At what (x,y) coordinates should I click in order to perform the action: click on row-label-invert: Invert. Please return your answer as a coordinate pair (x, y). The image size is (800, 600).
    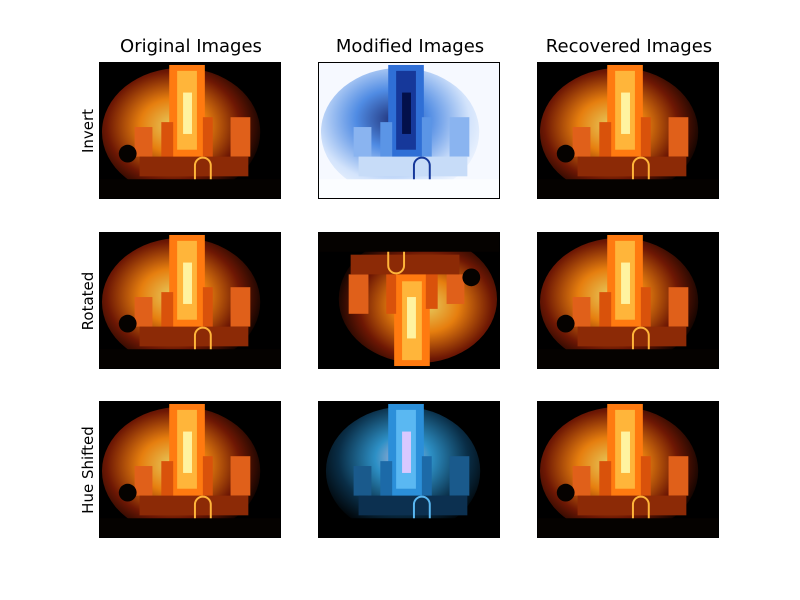
    Looking at the image, I should click on (88, 130).